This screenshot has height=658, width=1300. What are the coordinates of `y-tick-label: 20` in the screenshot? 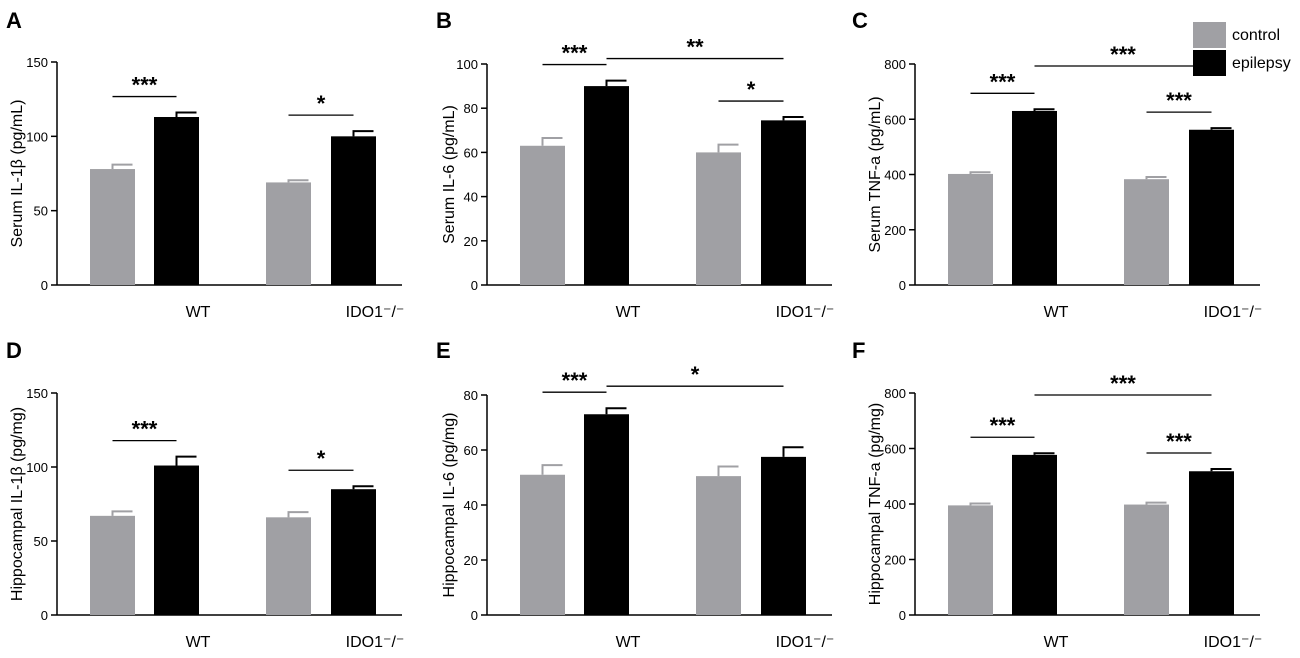 It's located at (471, 241).